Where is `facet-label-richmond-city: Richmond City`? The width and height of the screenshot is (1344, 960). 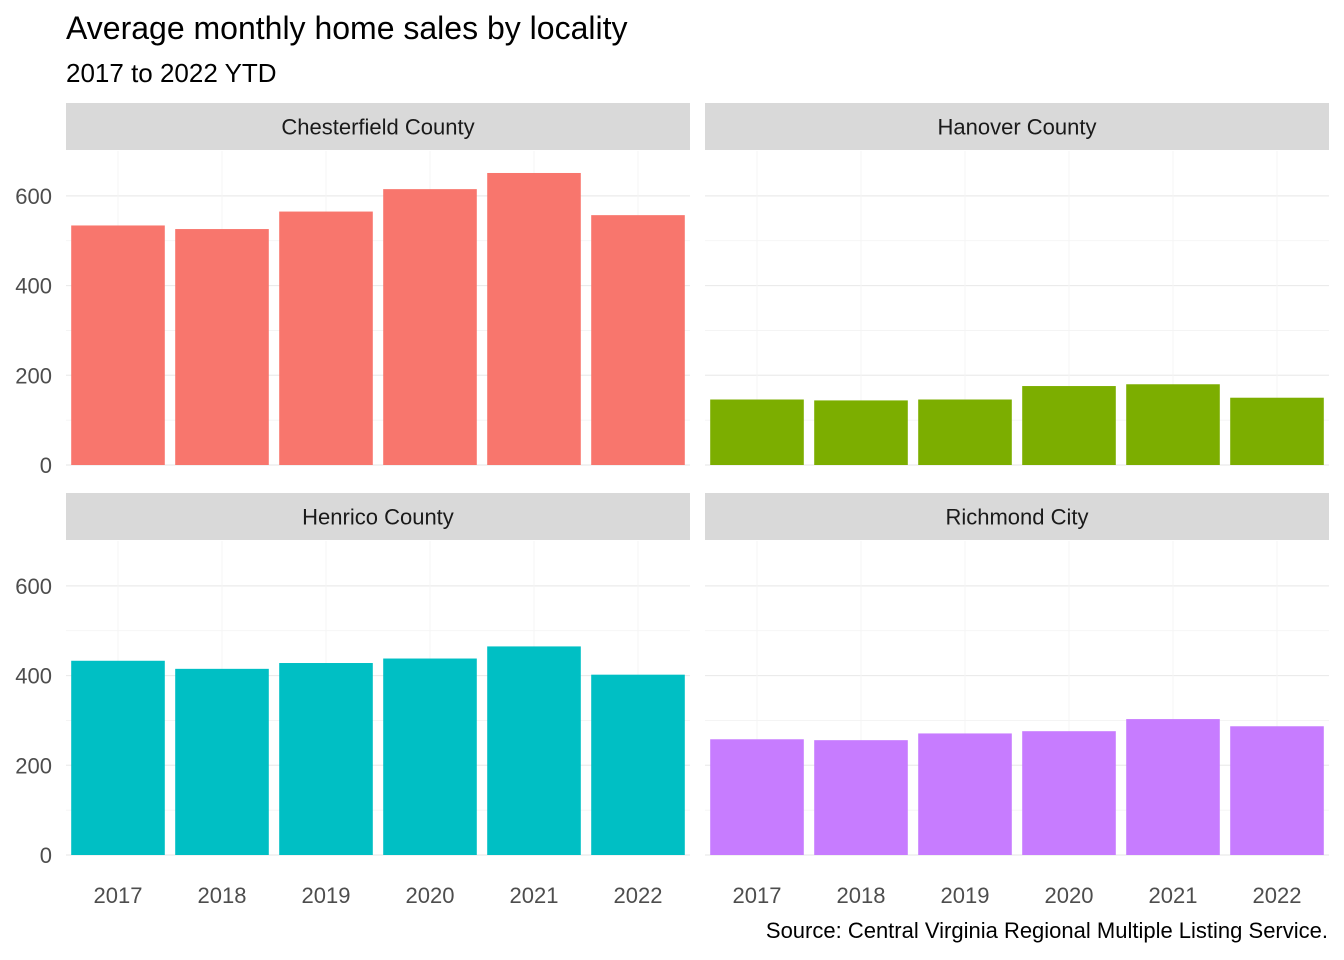
facet-label-richmond-city: Richmond City is located at coordinates (1016, 517).